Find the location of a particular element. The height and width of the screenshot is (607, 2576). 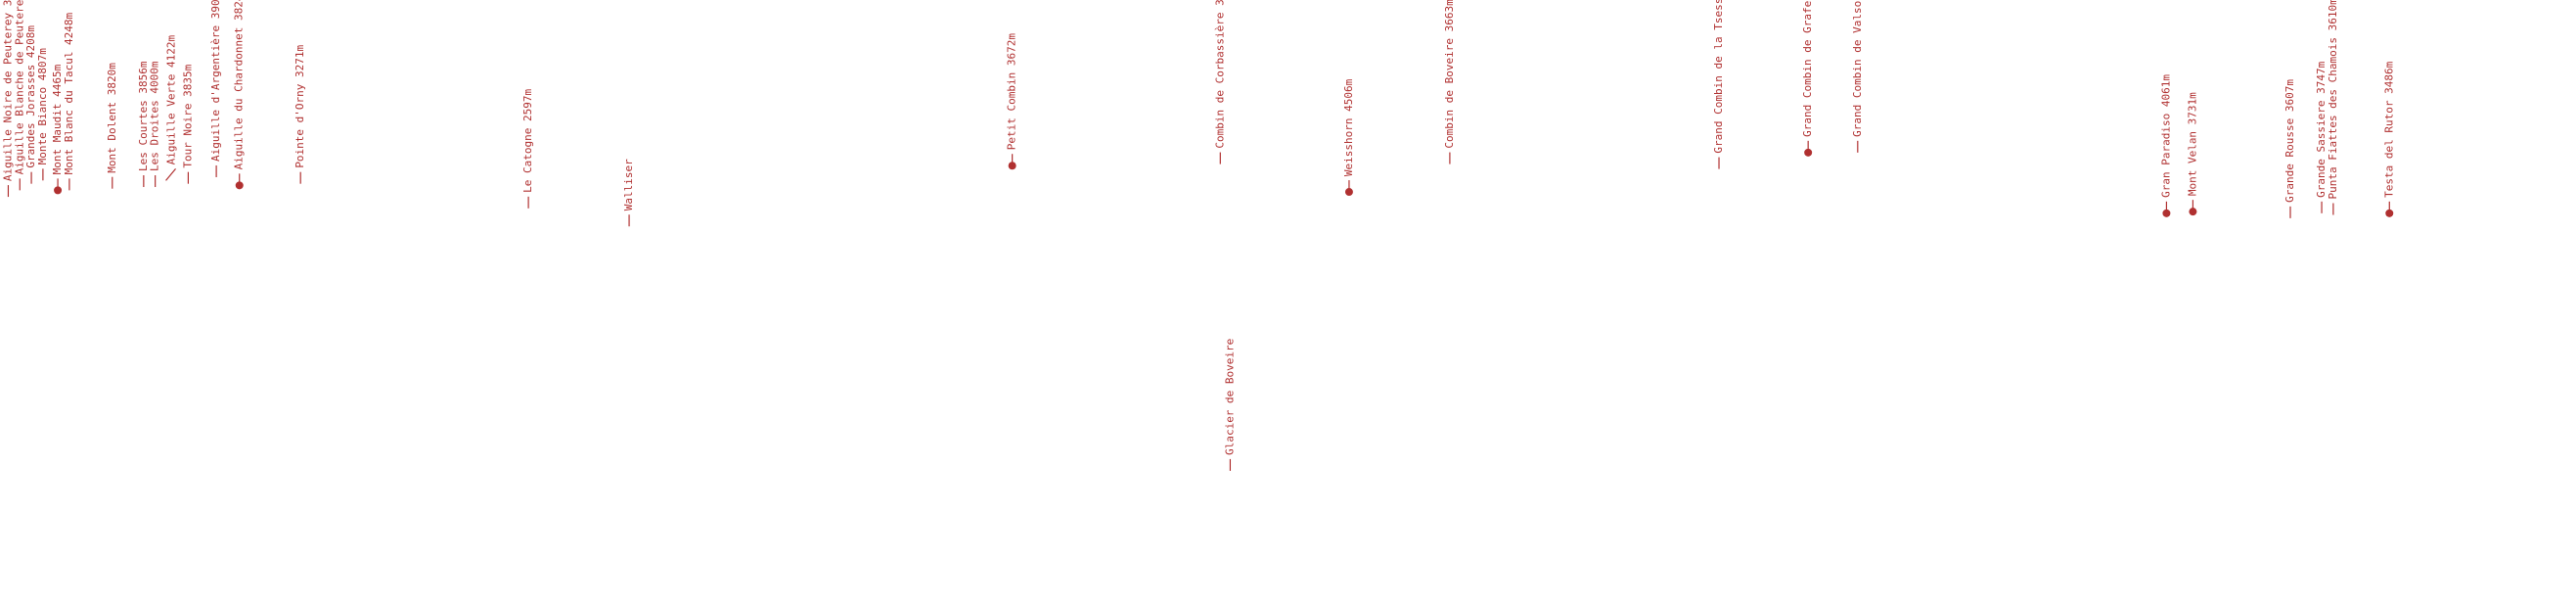

peak-label: Grand Combin de Valsorey 4184m is located at coordinates (1857, 68).